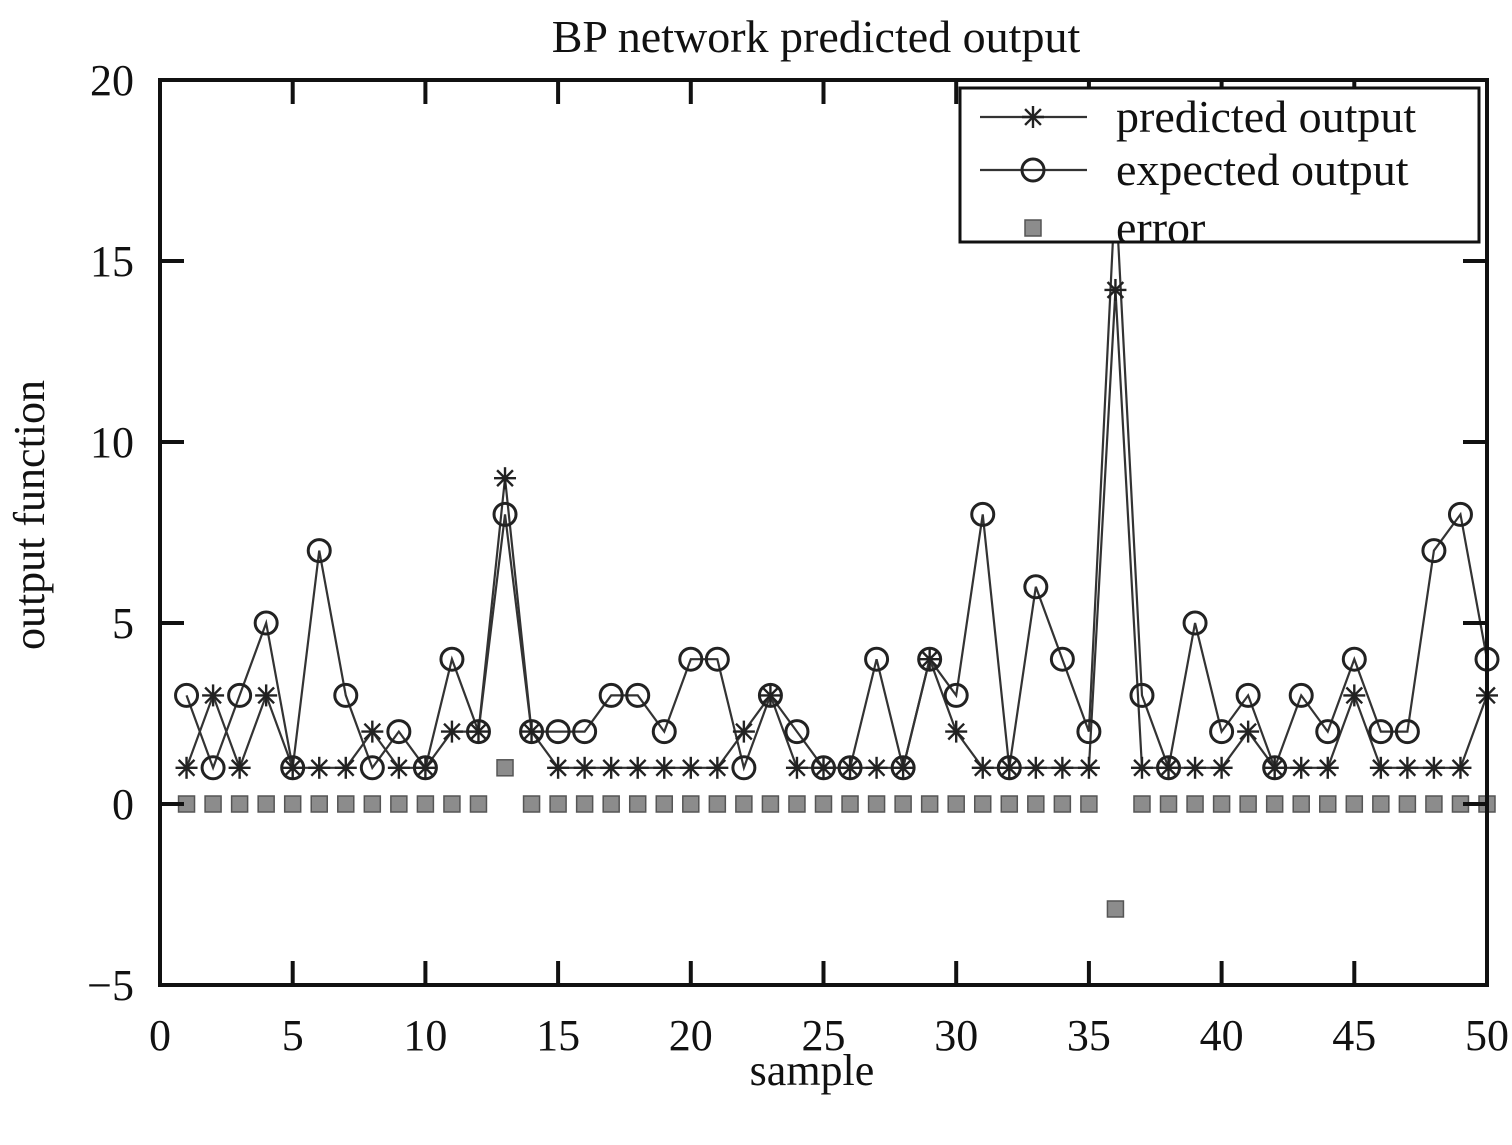 The width and height of the screenshot is (1512, 1145). What do you see at coordinates (1222, 1035) in the screenshot?
I see `x-tick-label: 40` at bounding box center [1222, 1035].